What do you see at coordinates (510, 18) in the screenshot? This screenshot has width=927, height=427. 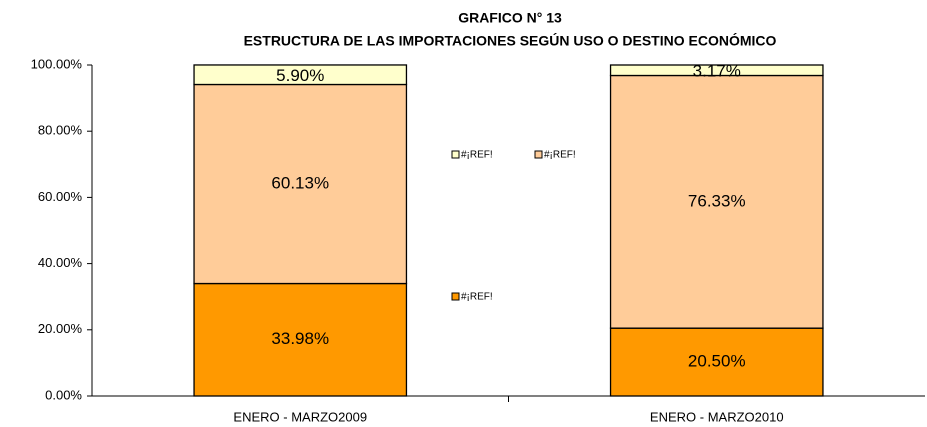 I see `chart-title: GRAFICO N° 13` at bounding box center [510, 18].